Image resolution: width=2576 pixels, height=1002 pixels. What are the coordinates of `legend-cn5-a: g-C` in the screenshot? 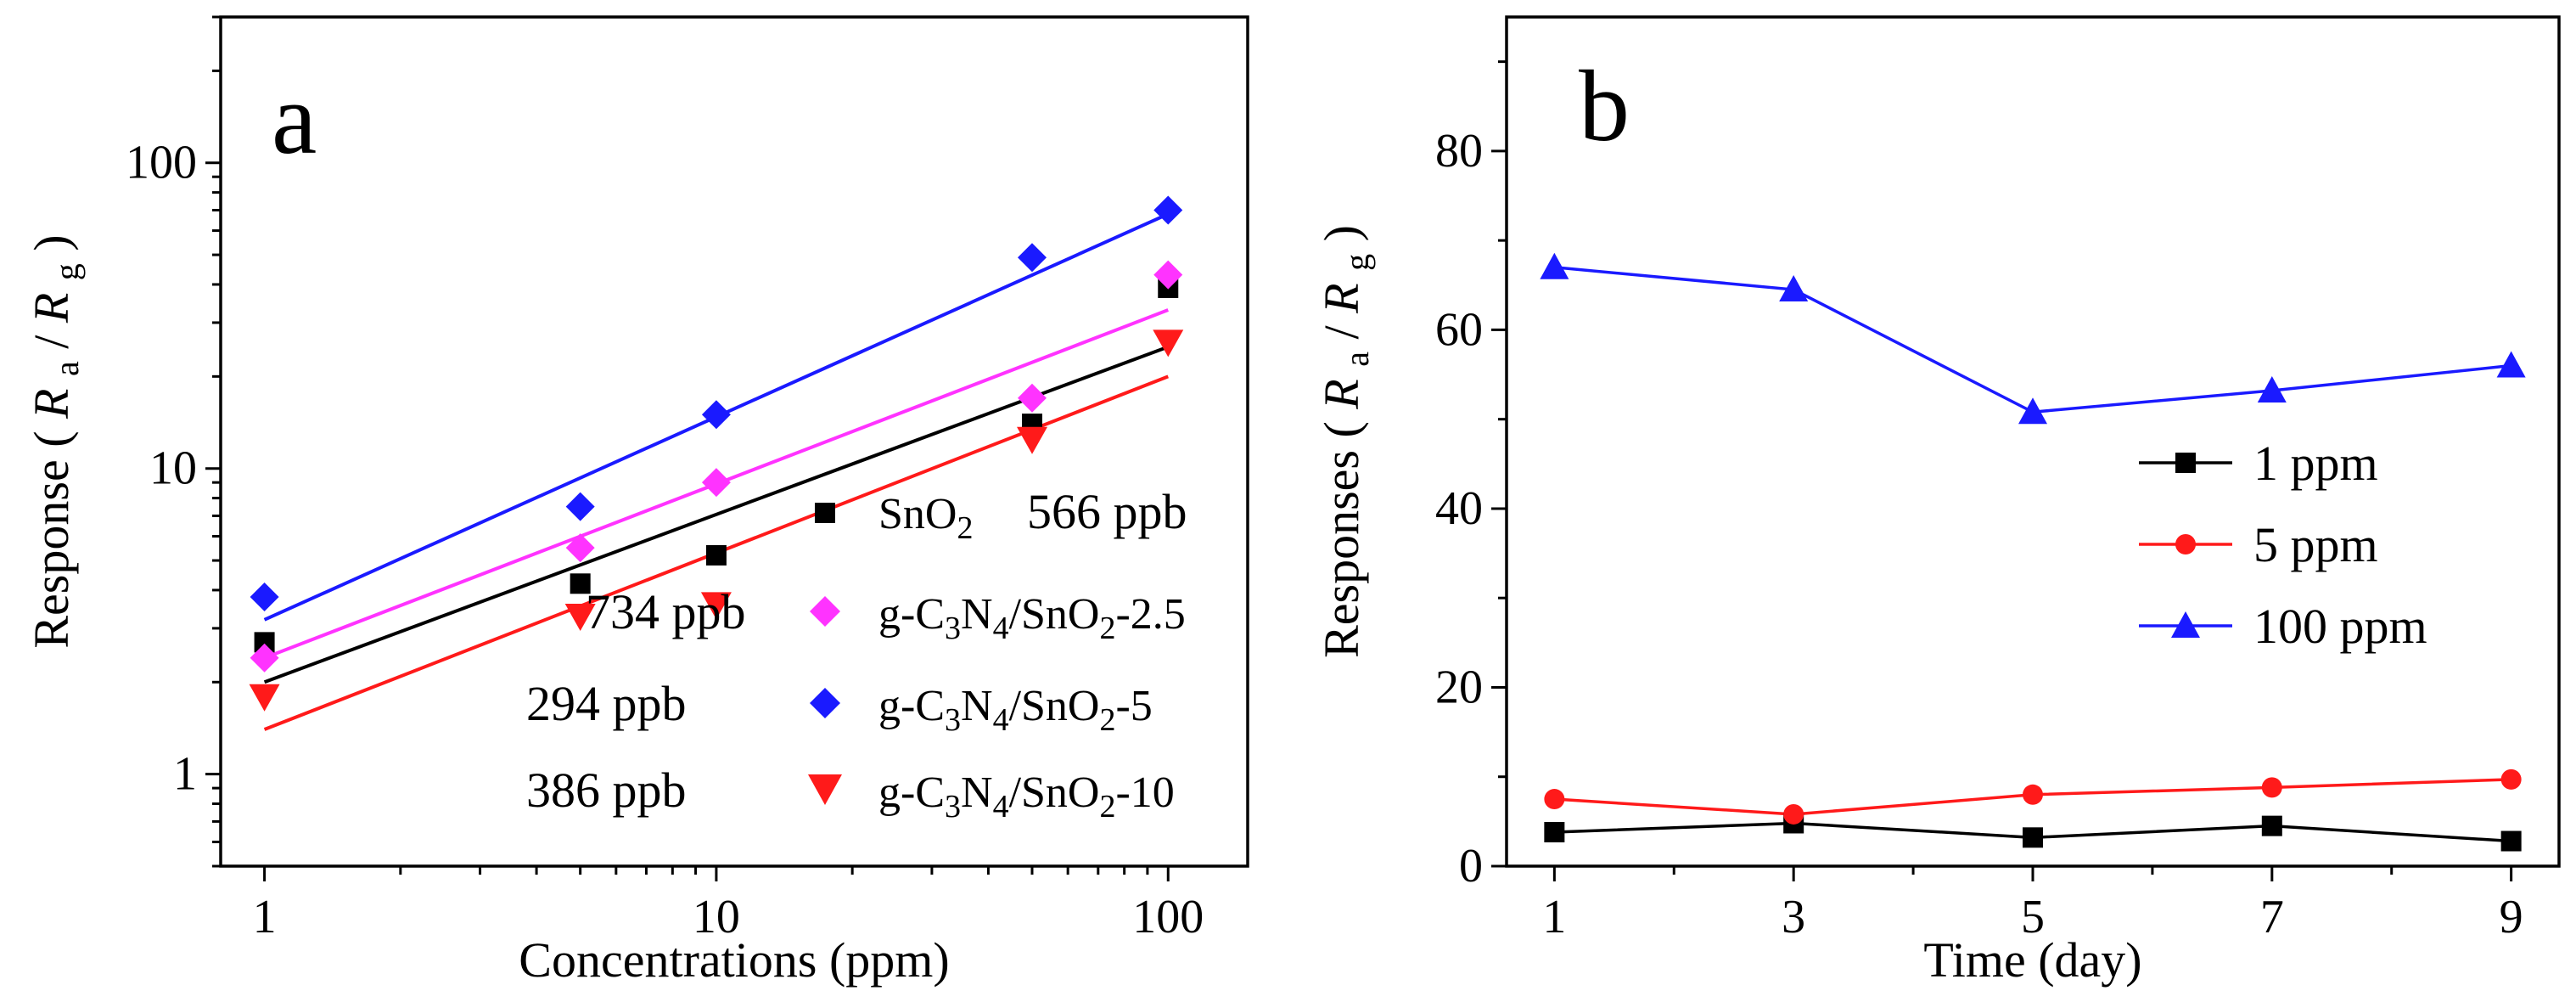 It's located at (912, 706).